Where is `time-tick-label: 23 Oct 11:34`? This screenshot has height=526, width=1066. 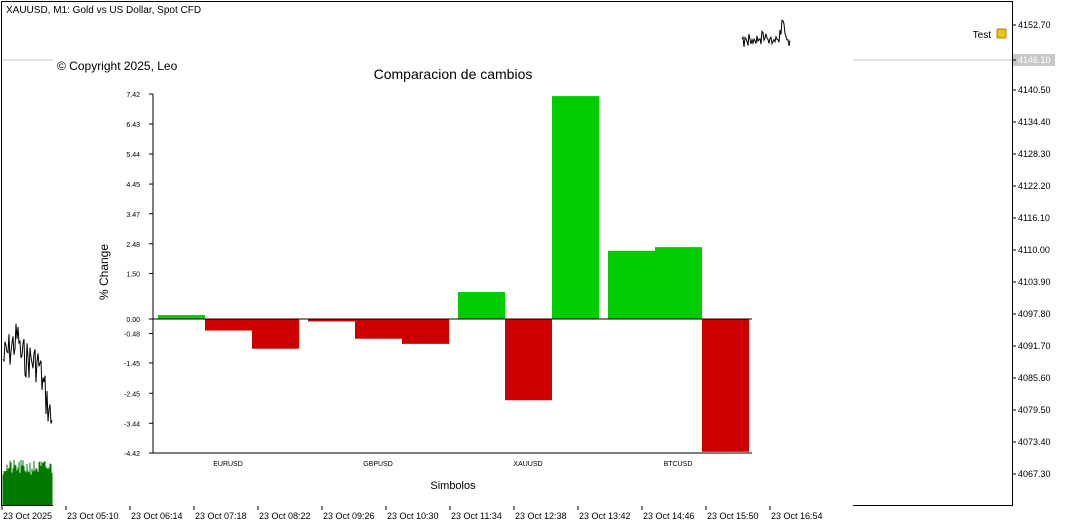
time-tick-label: 23 Oct 11:34 is located at coordinates (476, 516).